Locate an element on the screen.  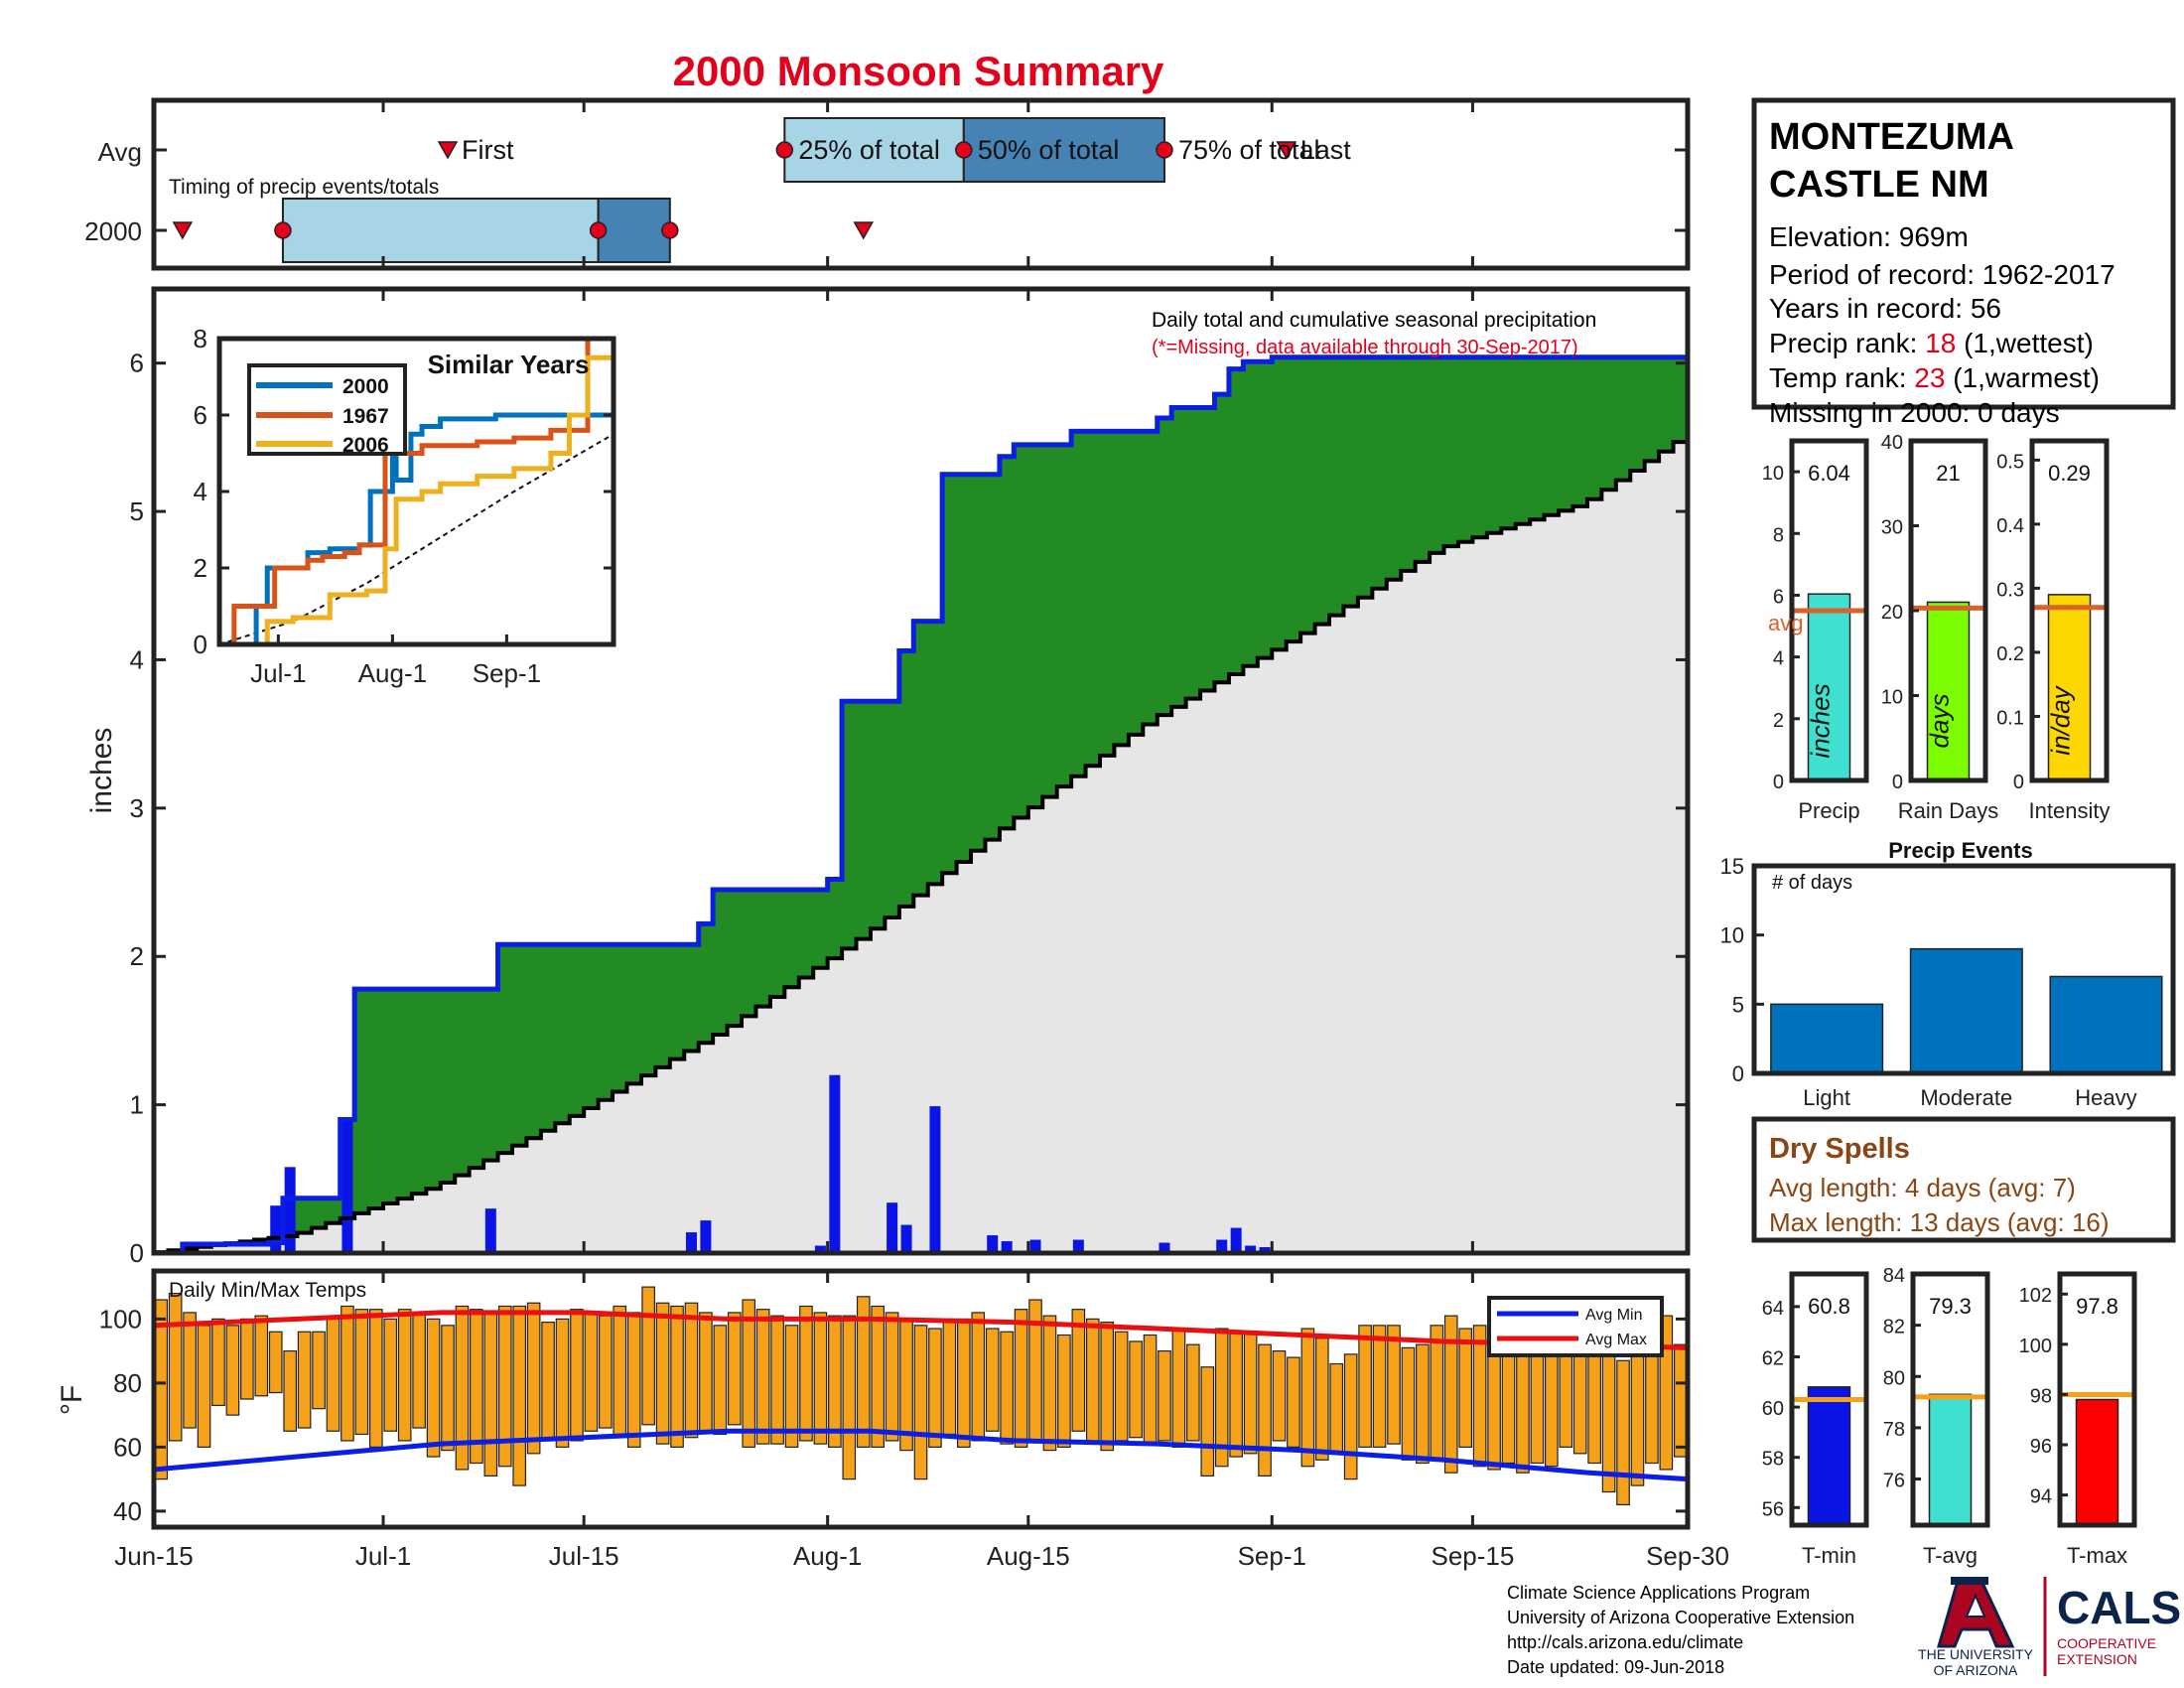
avg-25-label: 25% of total is located at coordinates (869, 150).